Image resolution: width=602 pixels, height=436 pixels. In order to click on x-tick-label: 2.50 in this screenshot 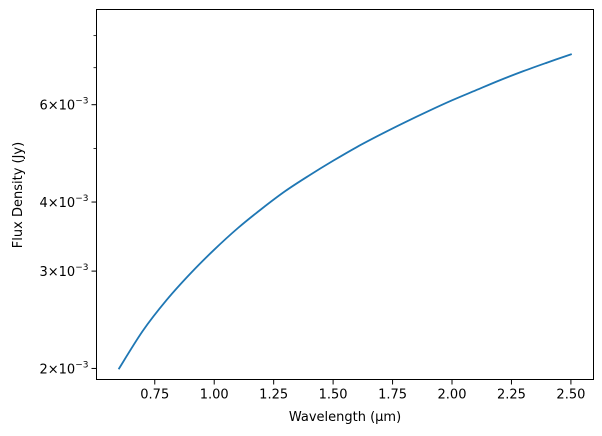, I will do `click(570, 395)`.